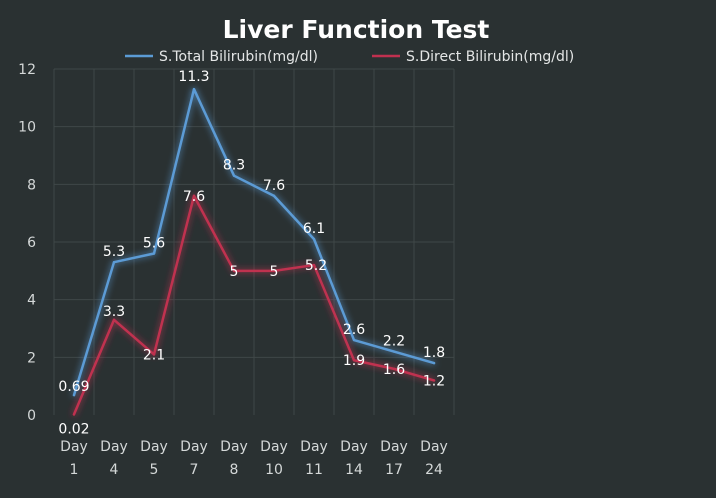  Describe the element at coordinates (114, 252) in the screenshot. I see `data-label: 5.3` at that location.